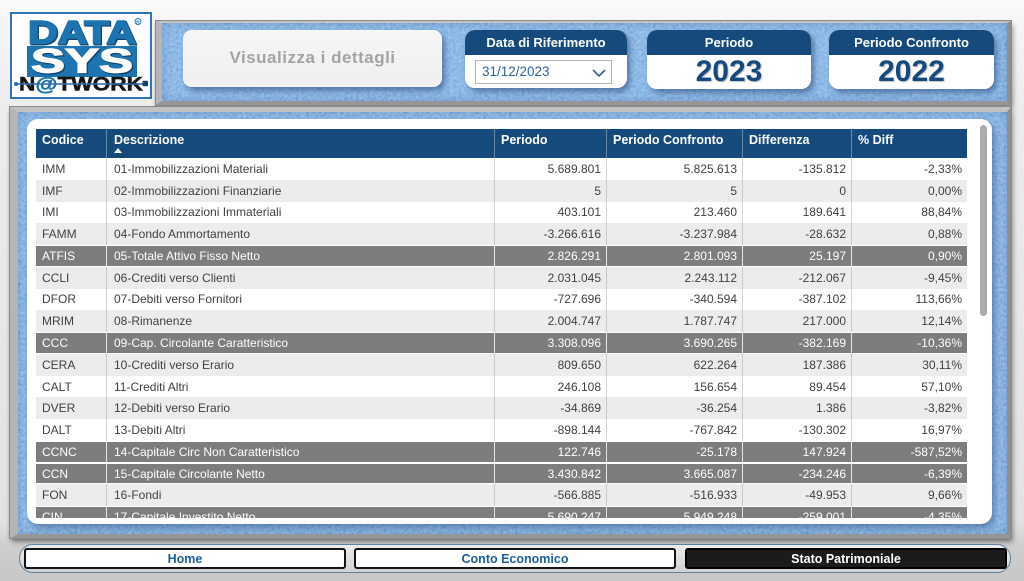 This screenshot has width=1024, height=581. Describe the element at coordinates (138, 22) in the screenshot. I see `svg-text: R` at that location.